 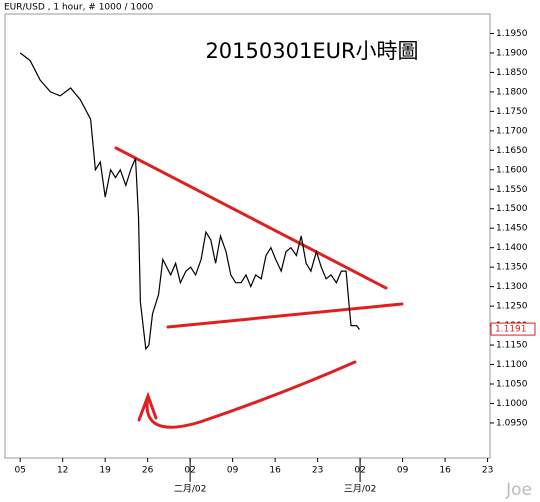 What do you see at coordinates (512, 209) in the screenshot?
I see `y-tick-label: 1.1500` at bounding box center [512, 209].